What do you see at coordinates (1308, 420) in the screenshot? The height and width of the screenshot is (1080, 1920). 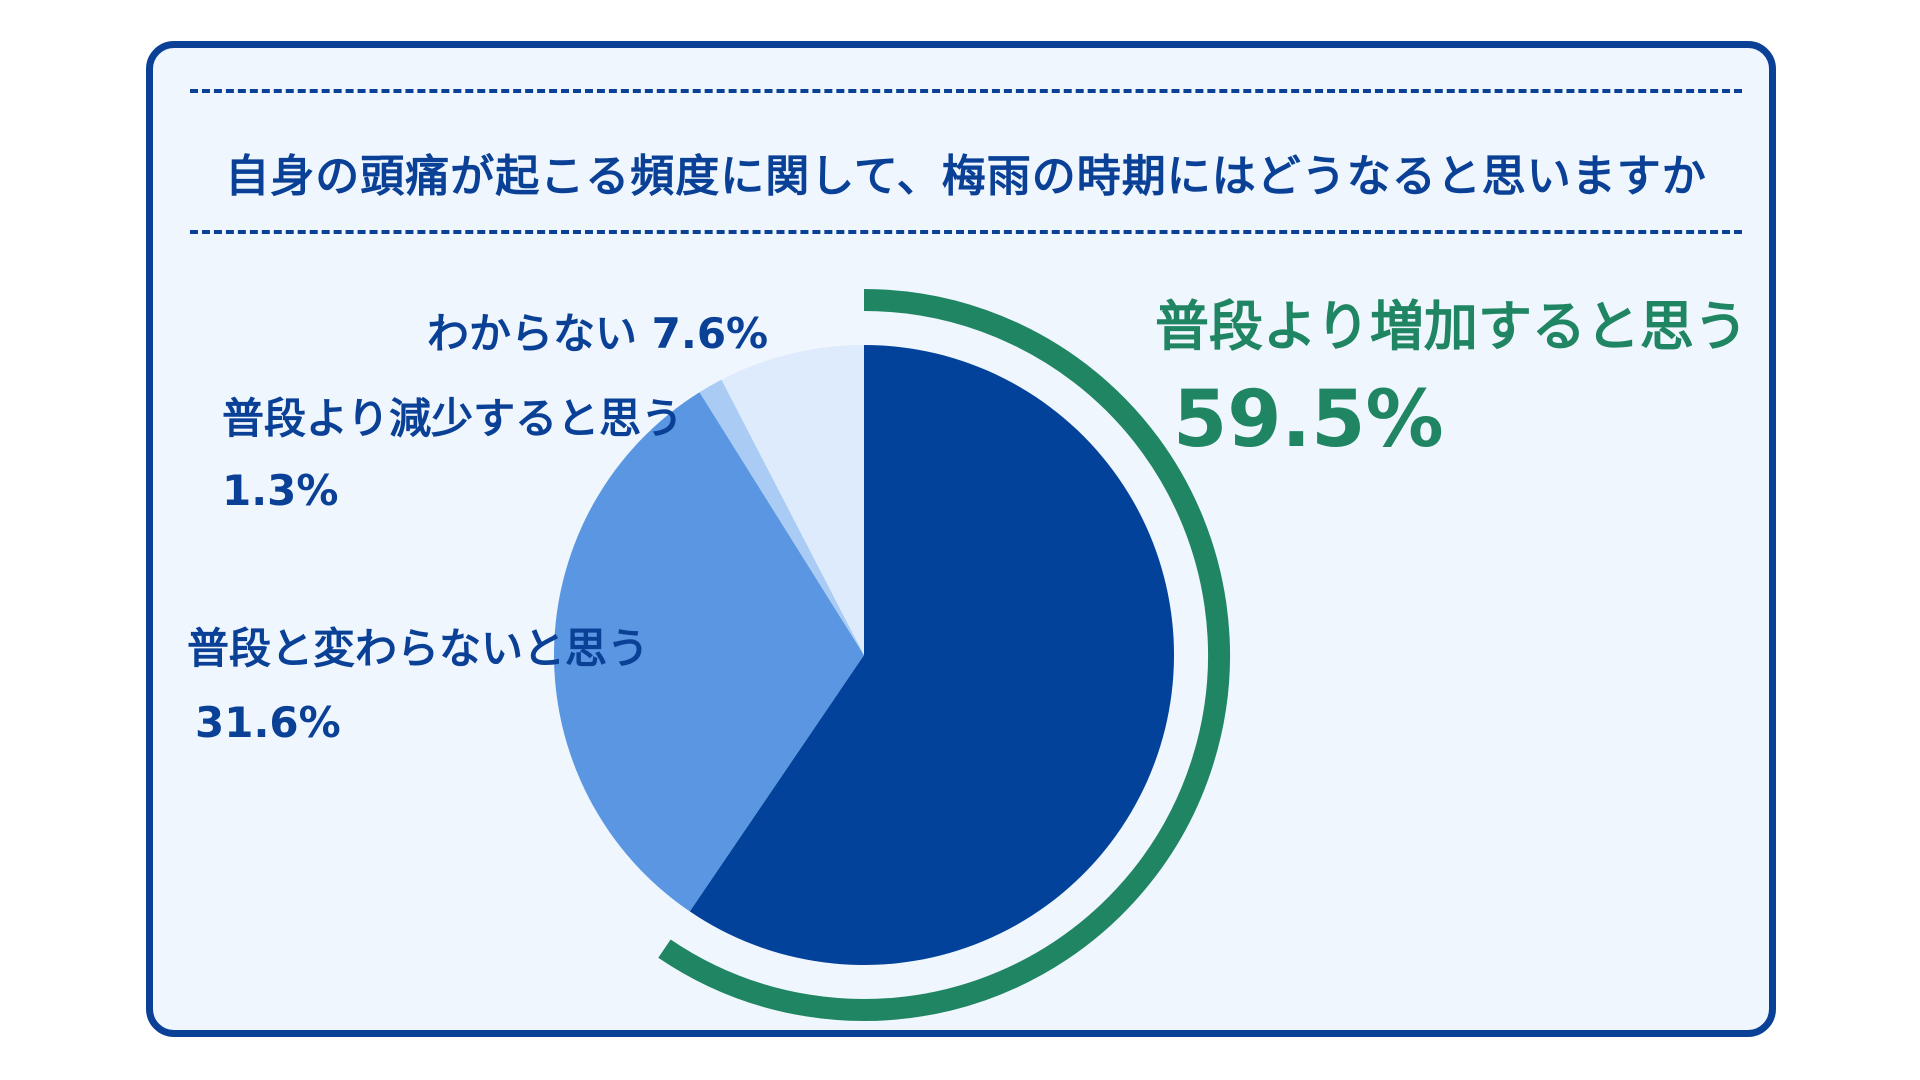 I see `slice-value-increase: 59.5%` at bounding box center [1308, 420].